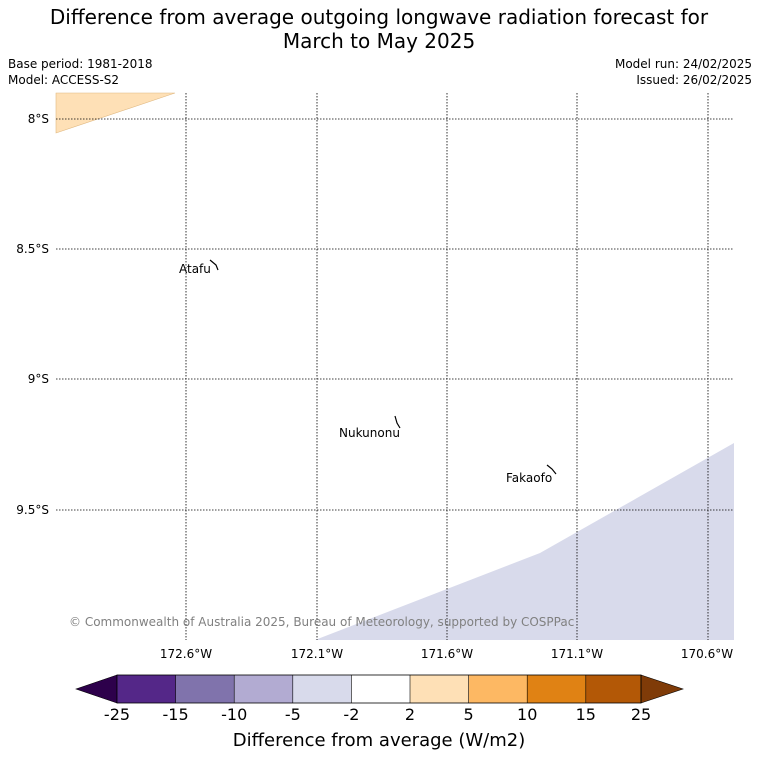 This screenshot has height=781, width=758. What do you see at coordinates (32, 249) in the screenshot?
I see `lat-label-8-5s: 8.5°S` at bounding box center [32, 249].